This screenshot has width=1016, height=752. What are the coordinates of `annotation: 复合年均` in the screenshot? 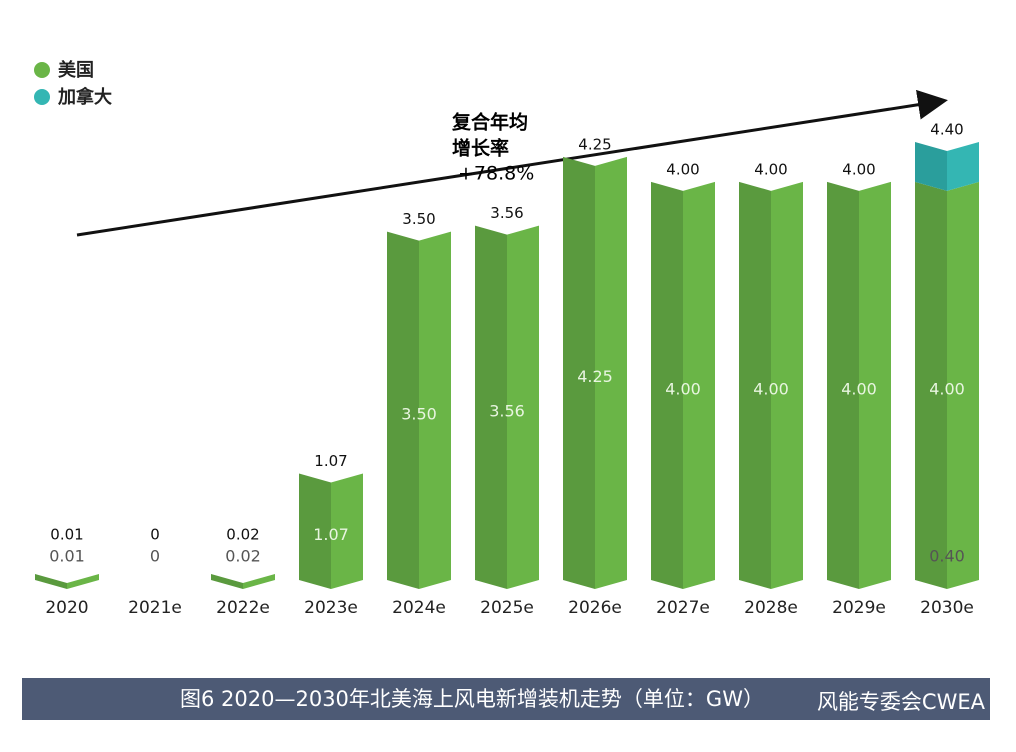 It's located at (489, 122).